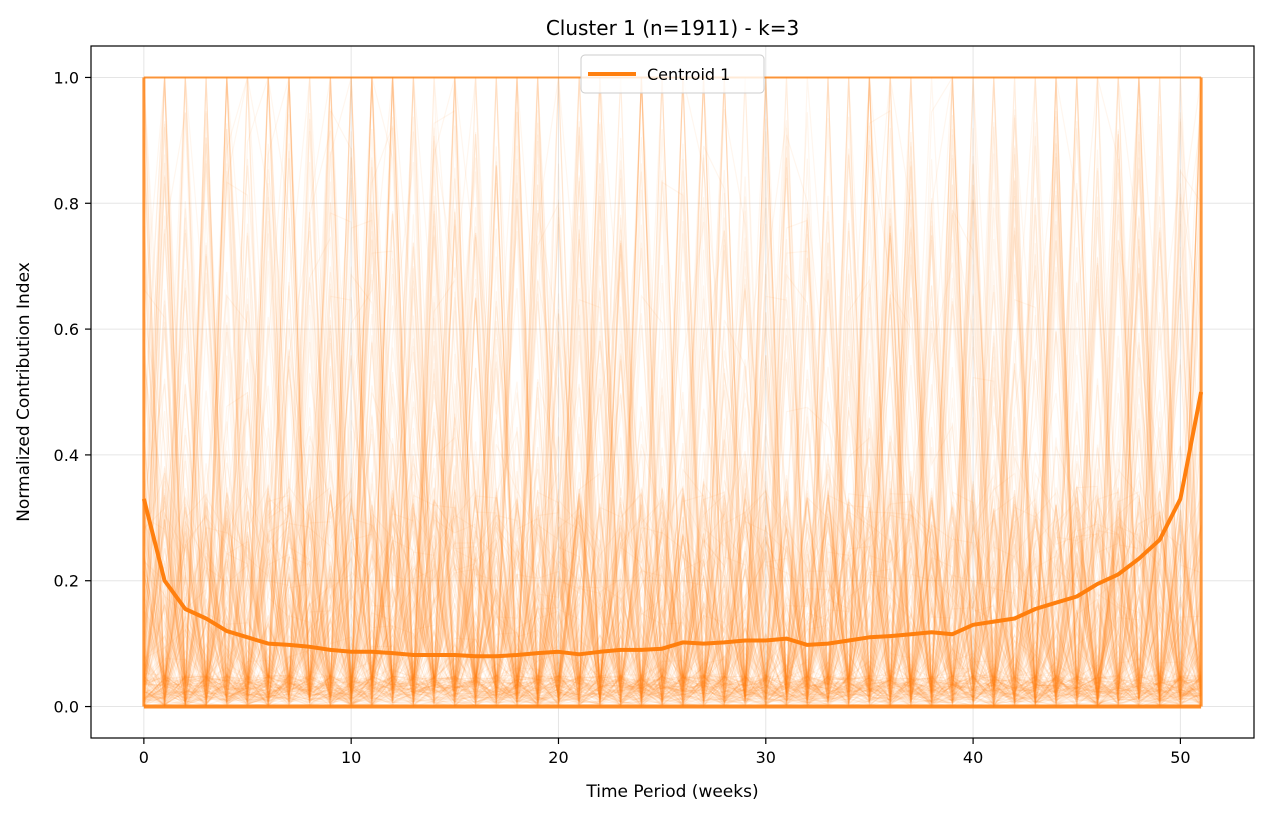 Image resolution: width=1268 pixels, height=817 pixels. What do you see at coordinates (672, 28) in the screenshot?
I see `chart-title: Cluster 1 (n=1911) - k=3` at bounding box center [672, 28].